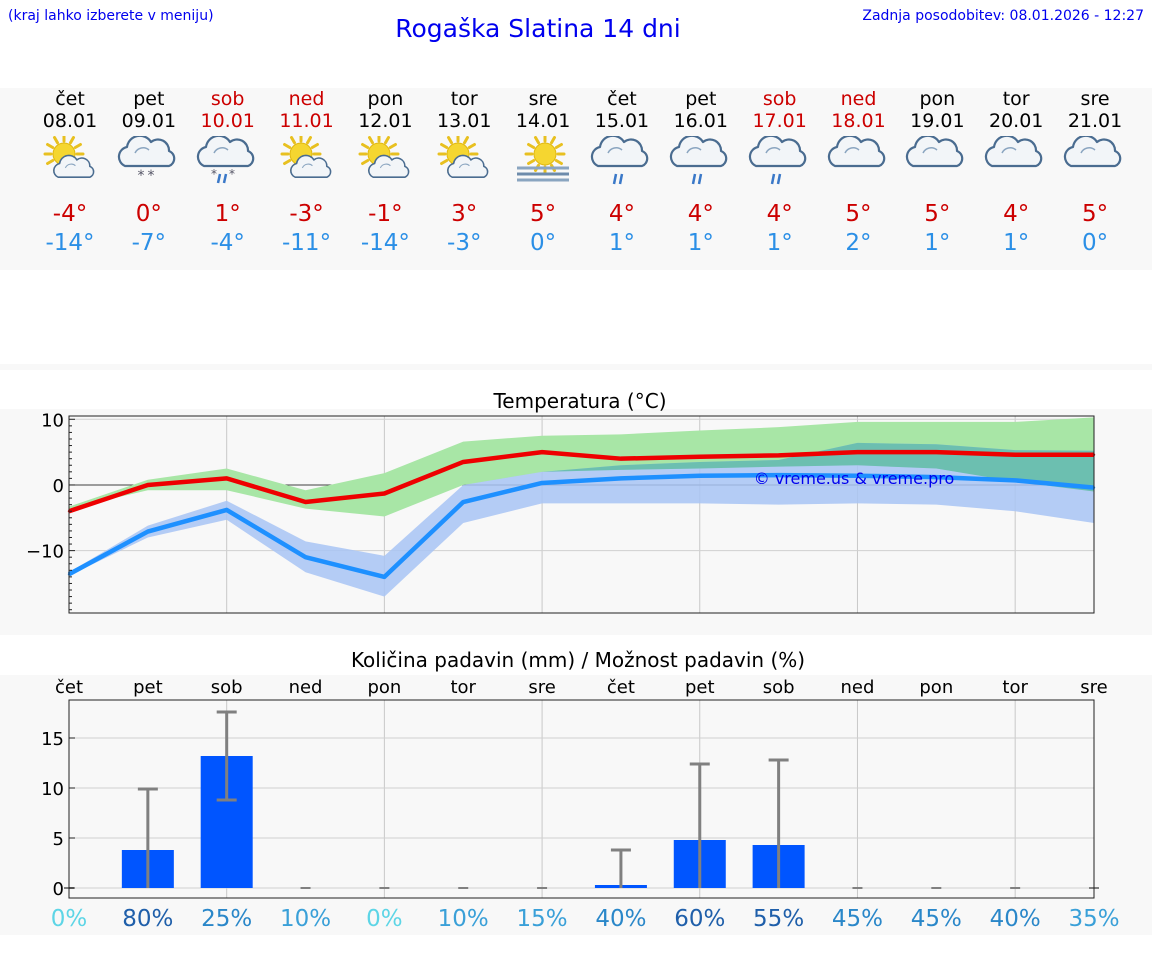 The height and width of the screenshot is (975, 1152). I want to click on day-name: ned, so click(306, 99).